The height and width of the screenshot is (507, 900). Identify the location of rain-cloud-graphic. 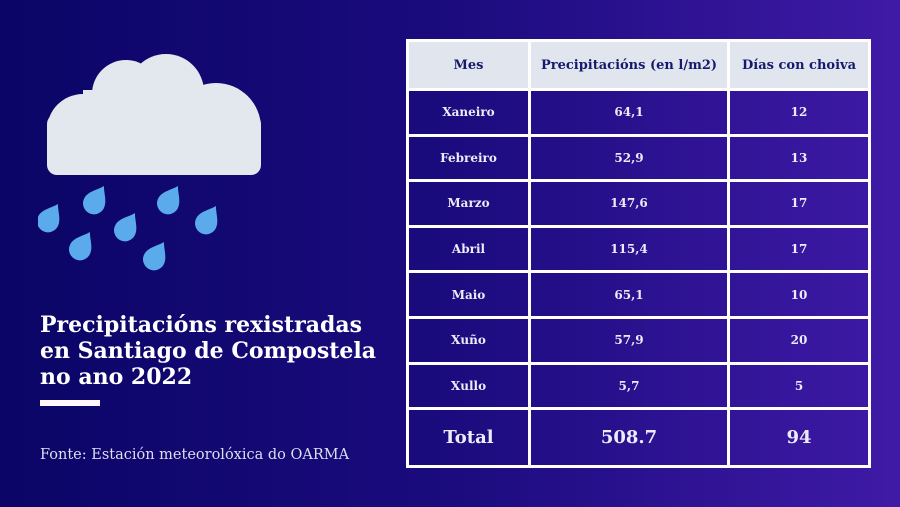
(149, 162).